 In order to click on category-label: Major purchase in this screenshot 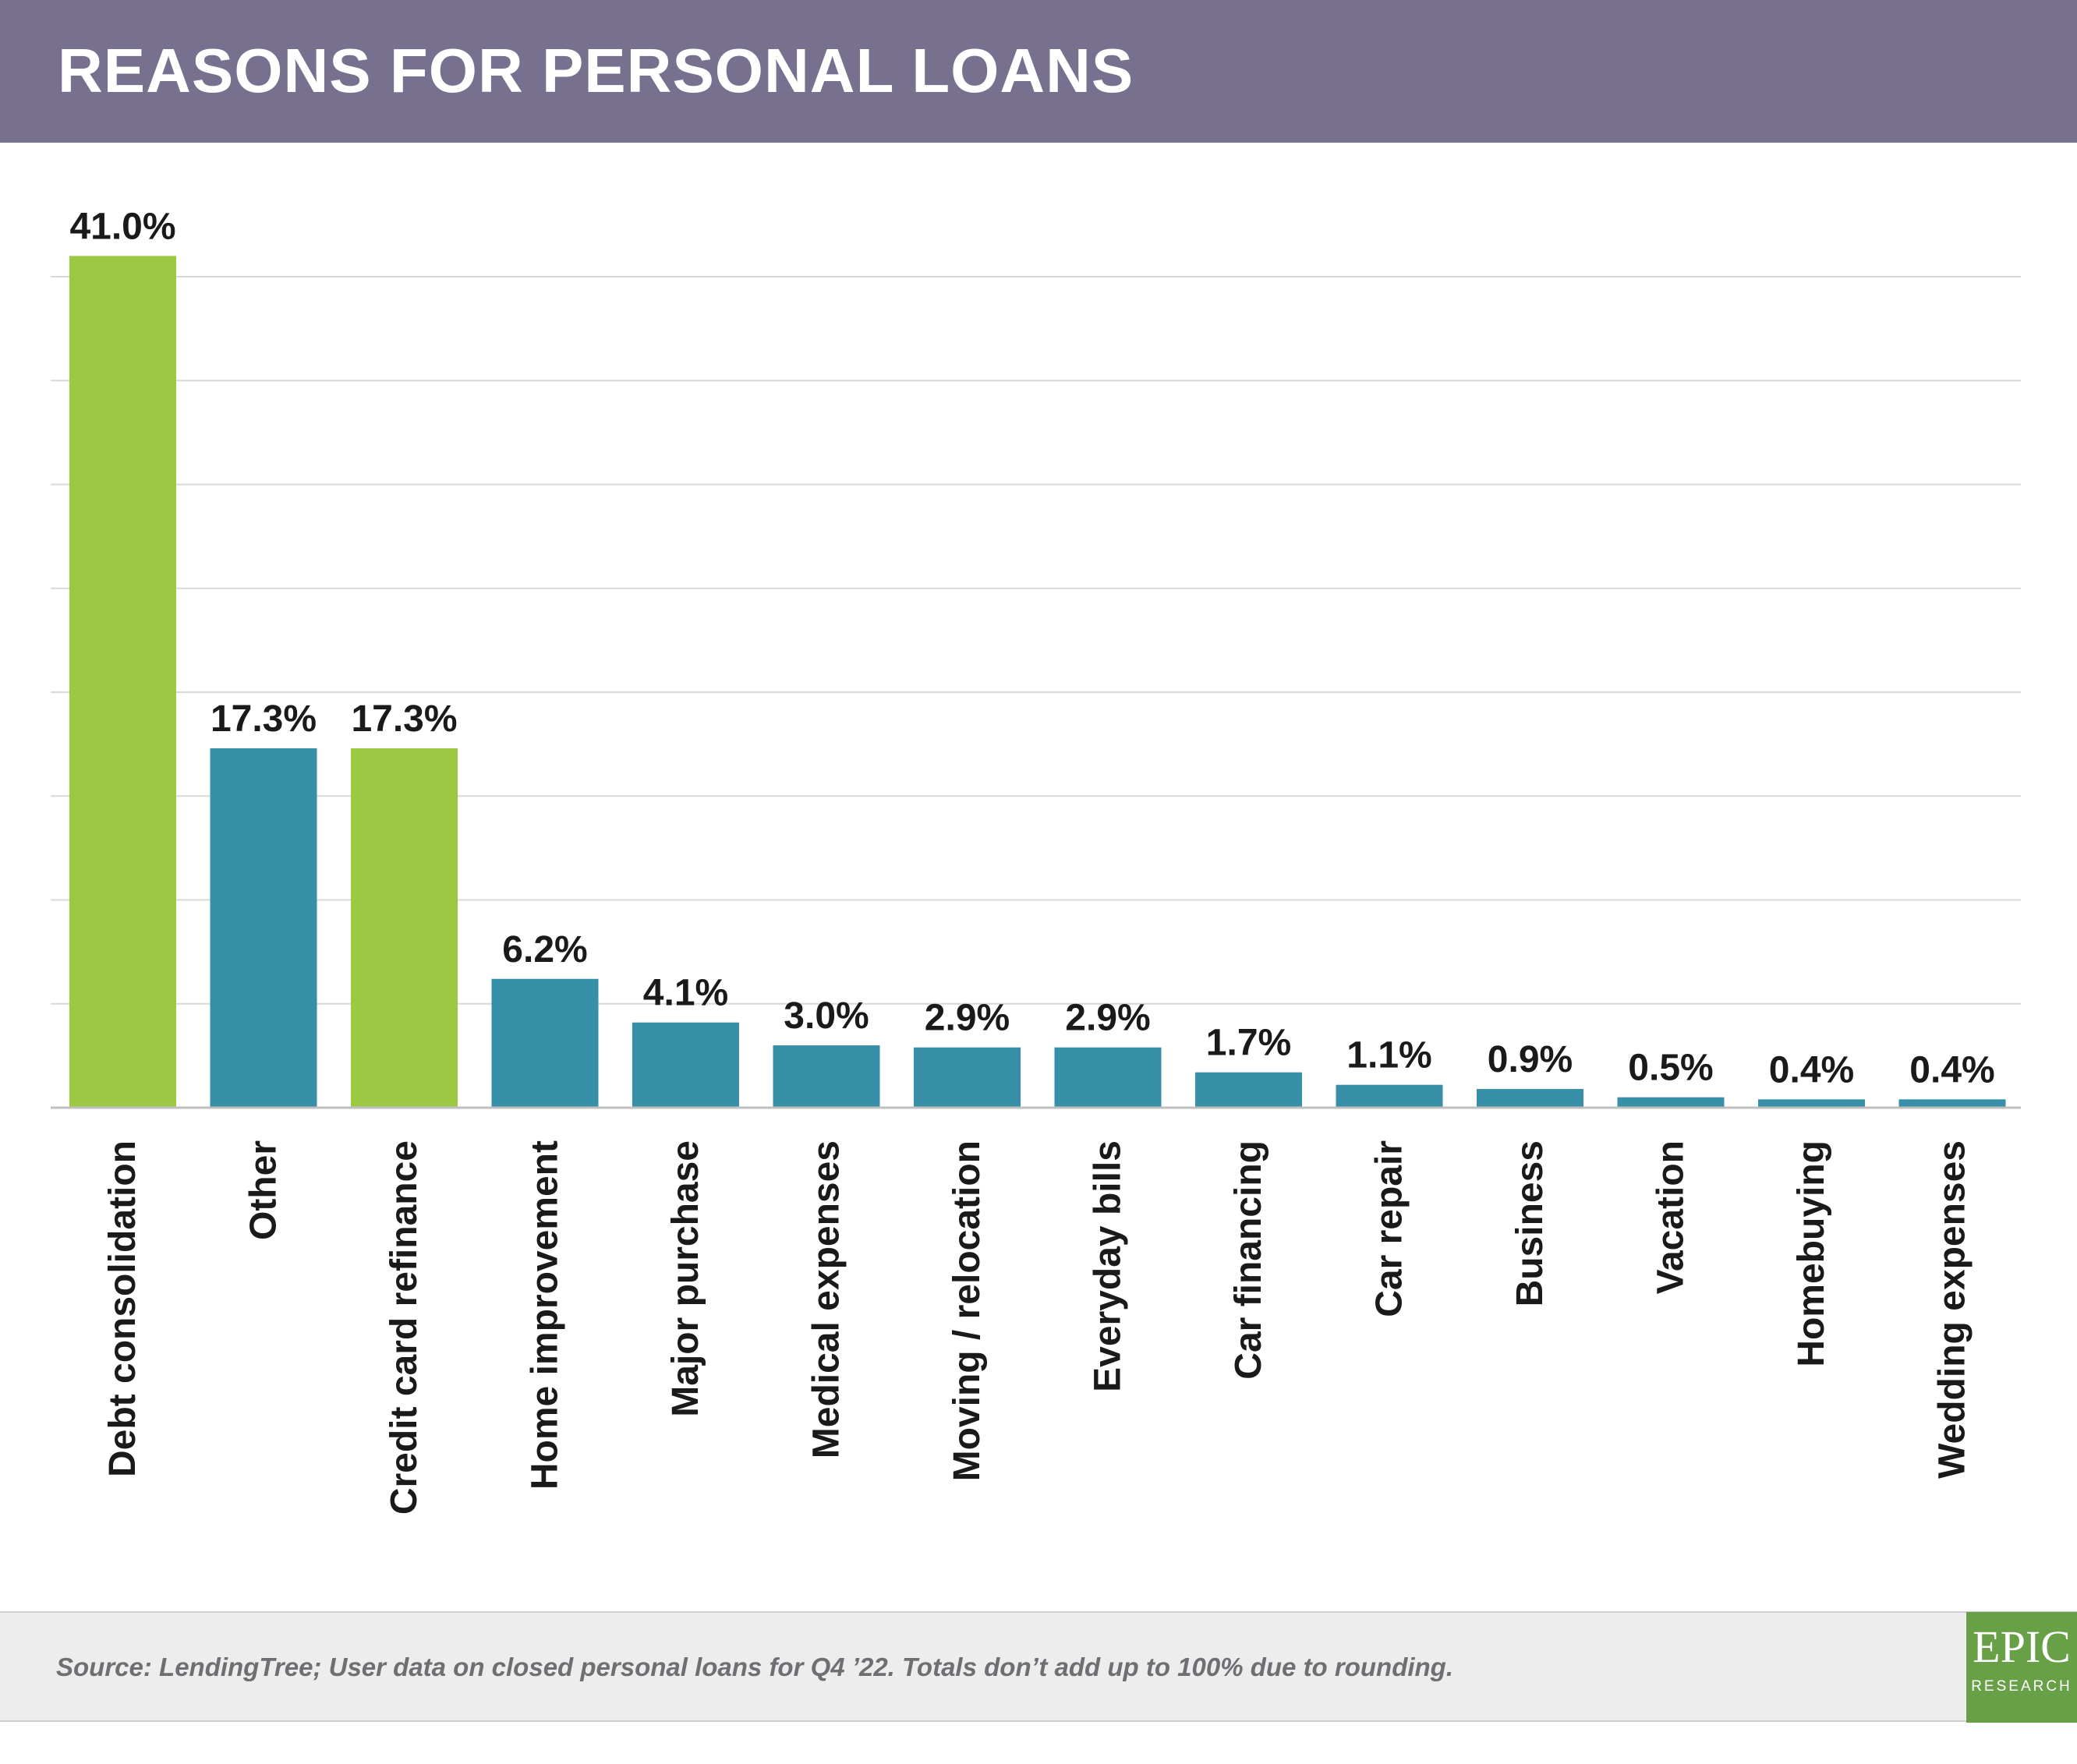, I will do `click(685, 1279)`.